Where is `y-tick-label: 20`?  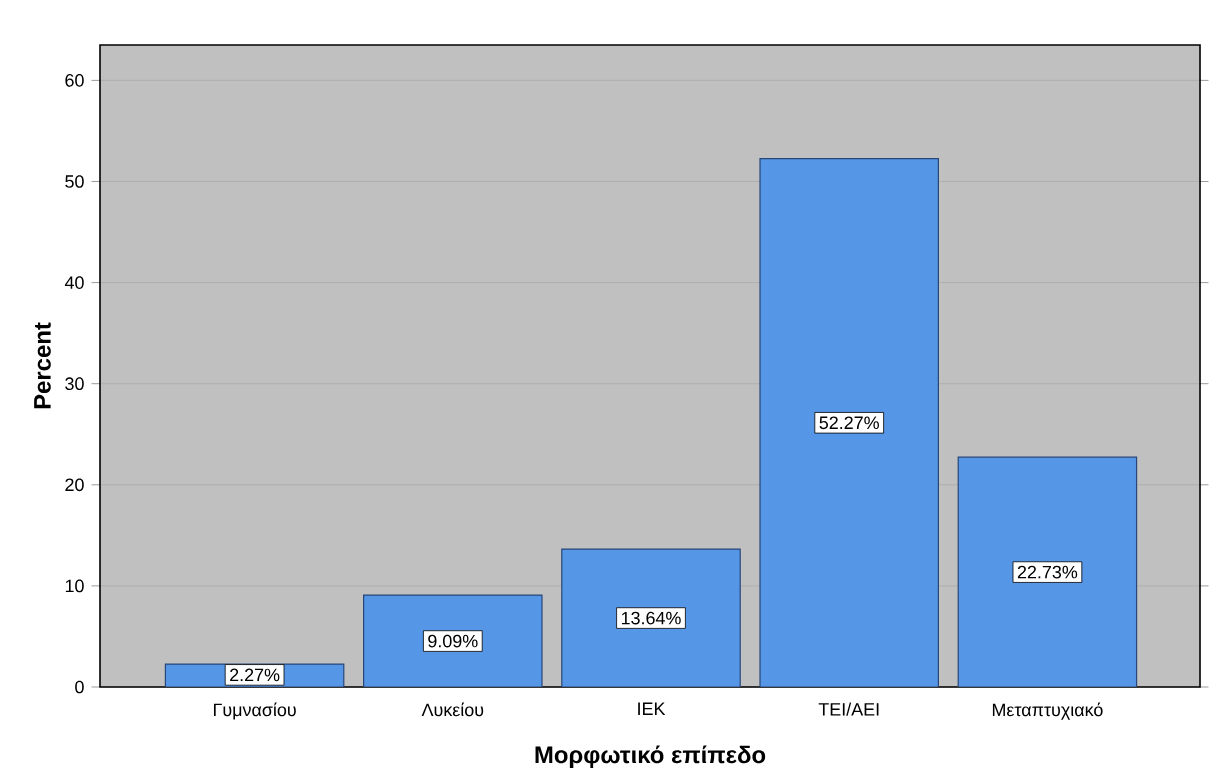 y-tick-label: 20 is located at coordinates (74, 485).